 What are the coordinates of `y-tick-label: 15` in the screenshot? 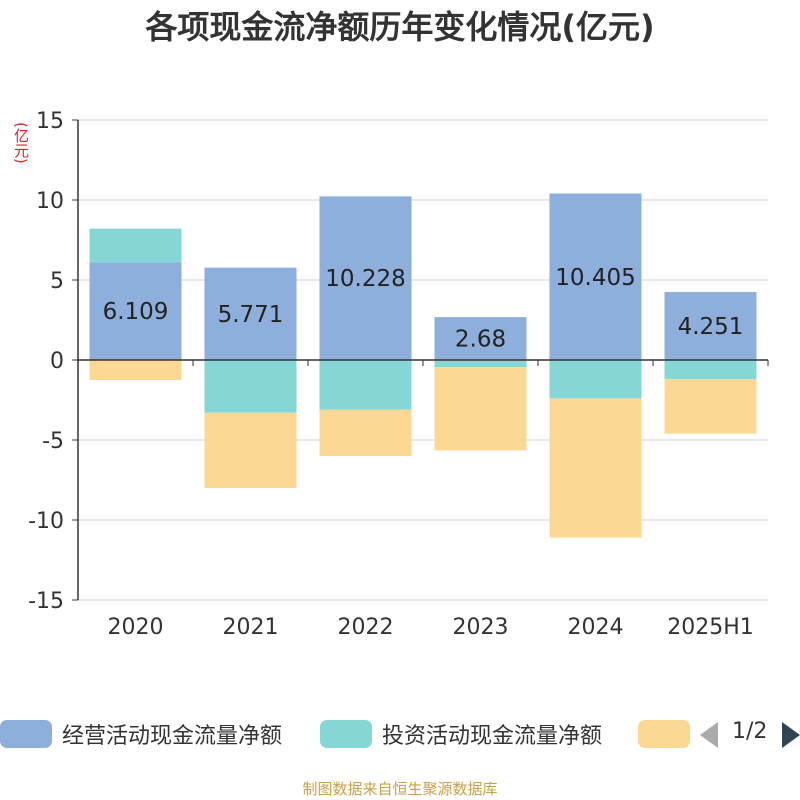 It's located at (50, 121).